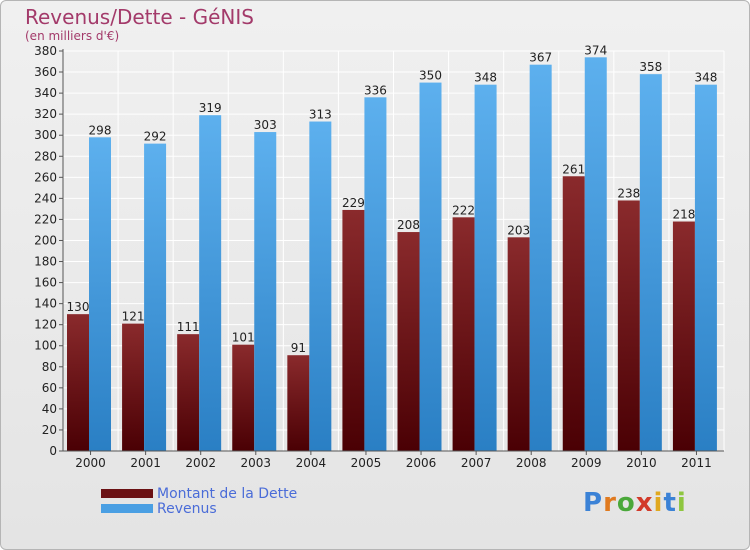 This screenshot has width=750, height=550. I want to click on x-tick-label: 2005, so click(366, 463).